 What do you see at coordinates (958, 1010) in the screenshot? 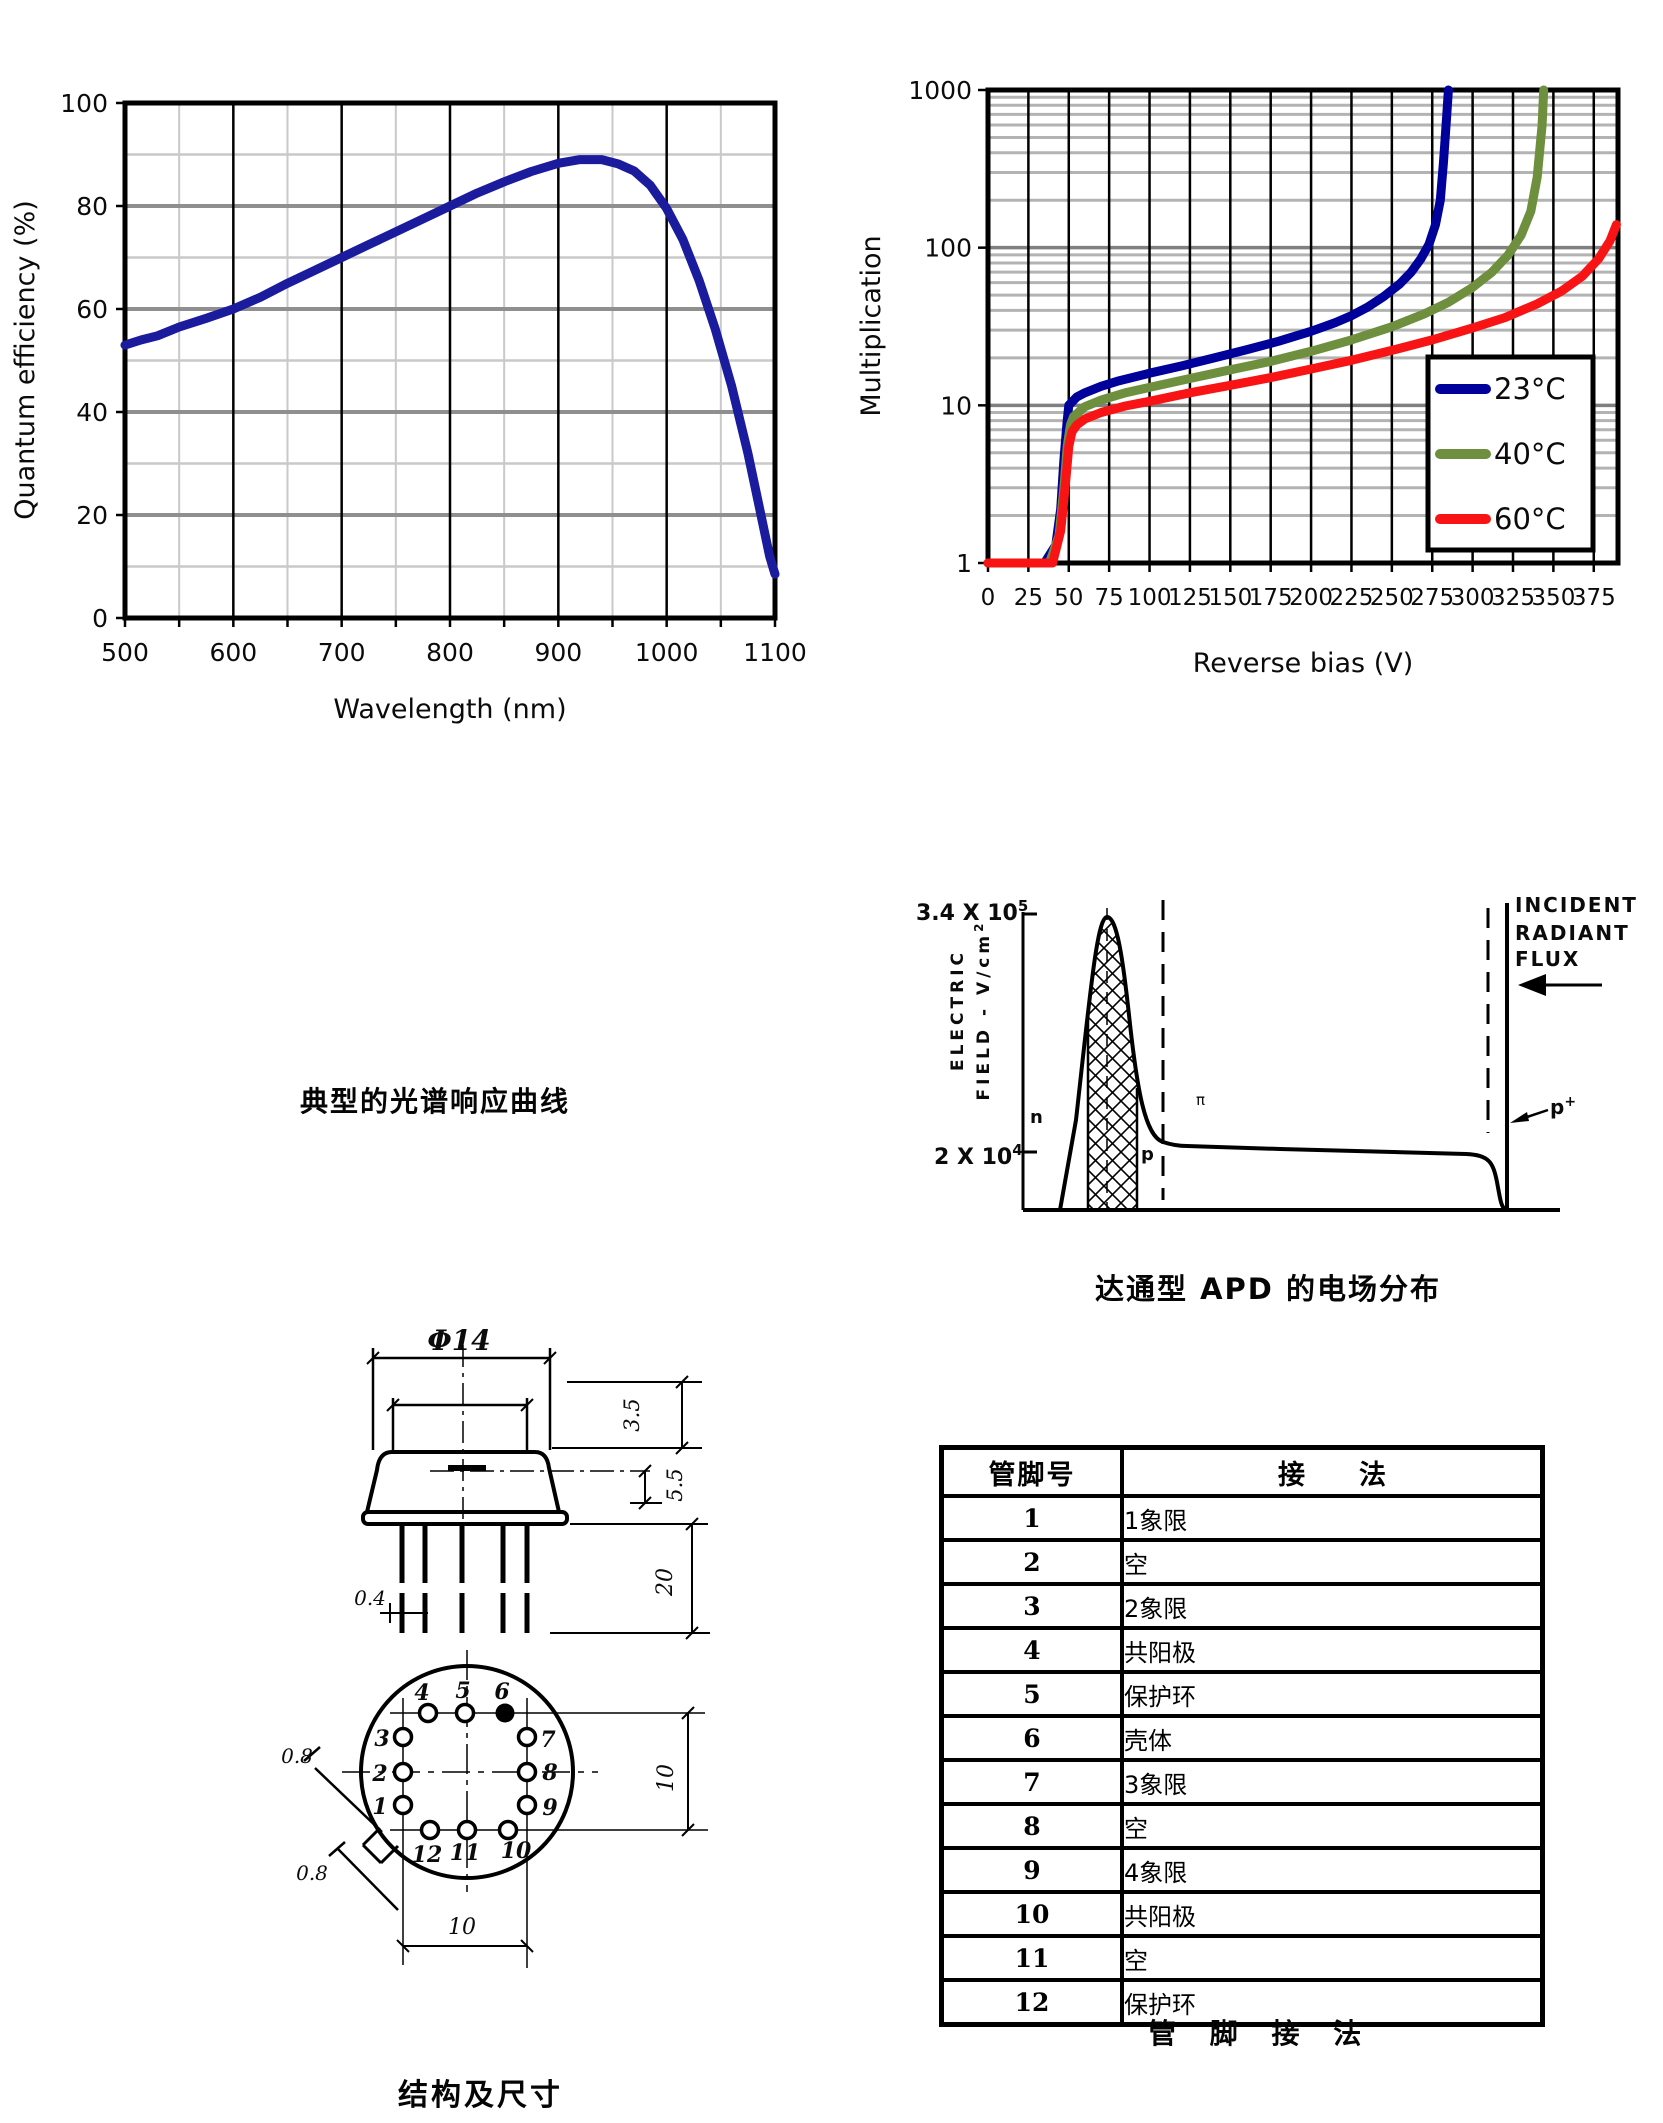
I see `efield-y-title-line1: ELECTRIC` at bounding box center [958, 1010].